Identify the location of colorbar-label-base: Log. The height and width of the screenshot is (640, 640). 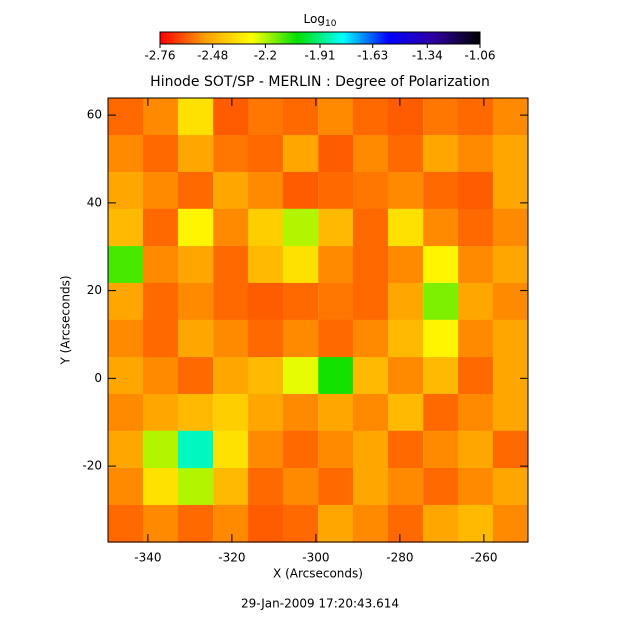
(314, 19).